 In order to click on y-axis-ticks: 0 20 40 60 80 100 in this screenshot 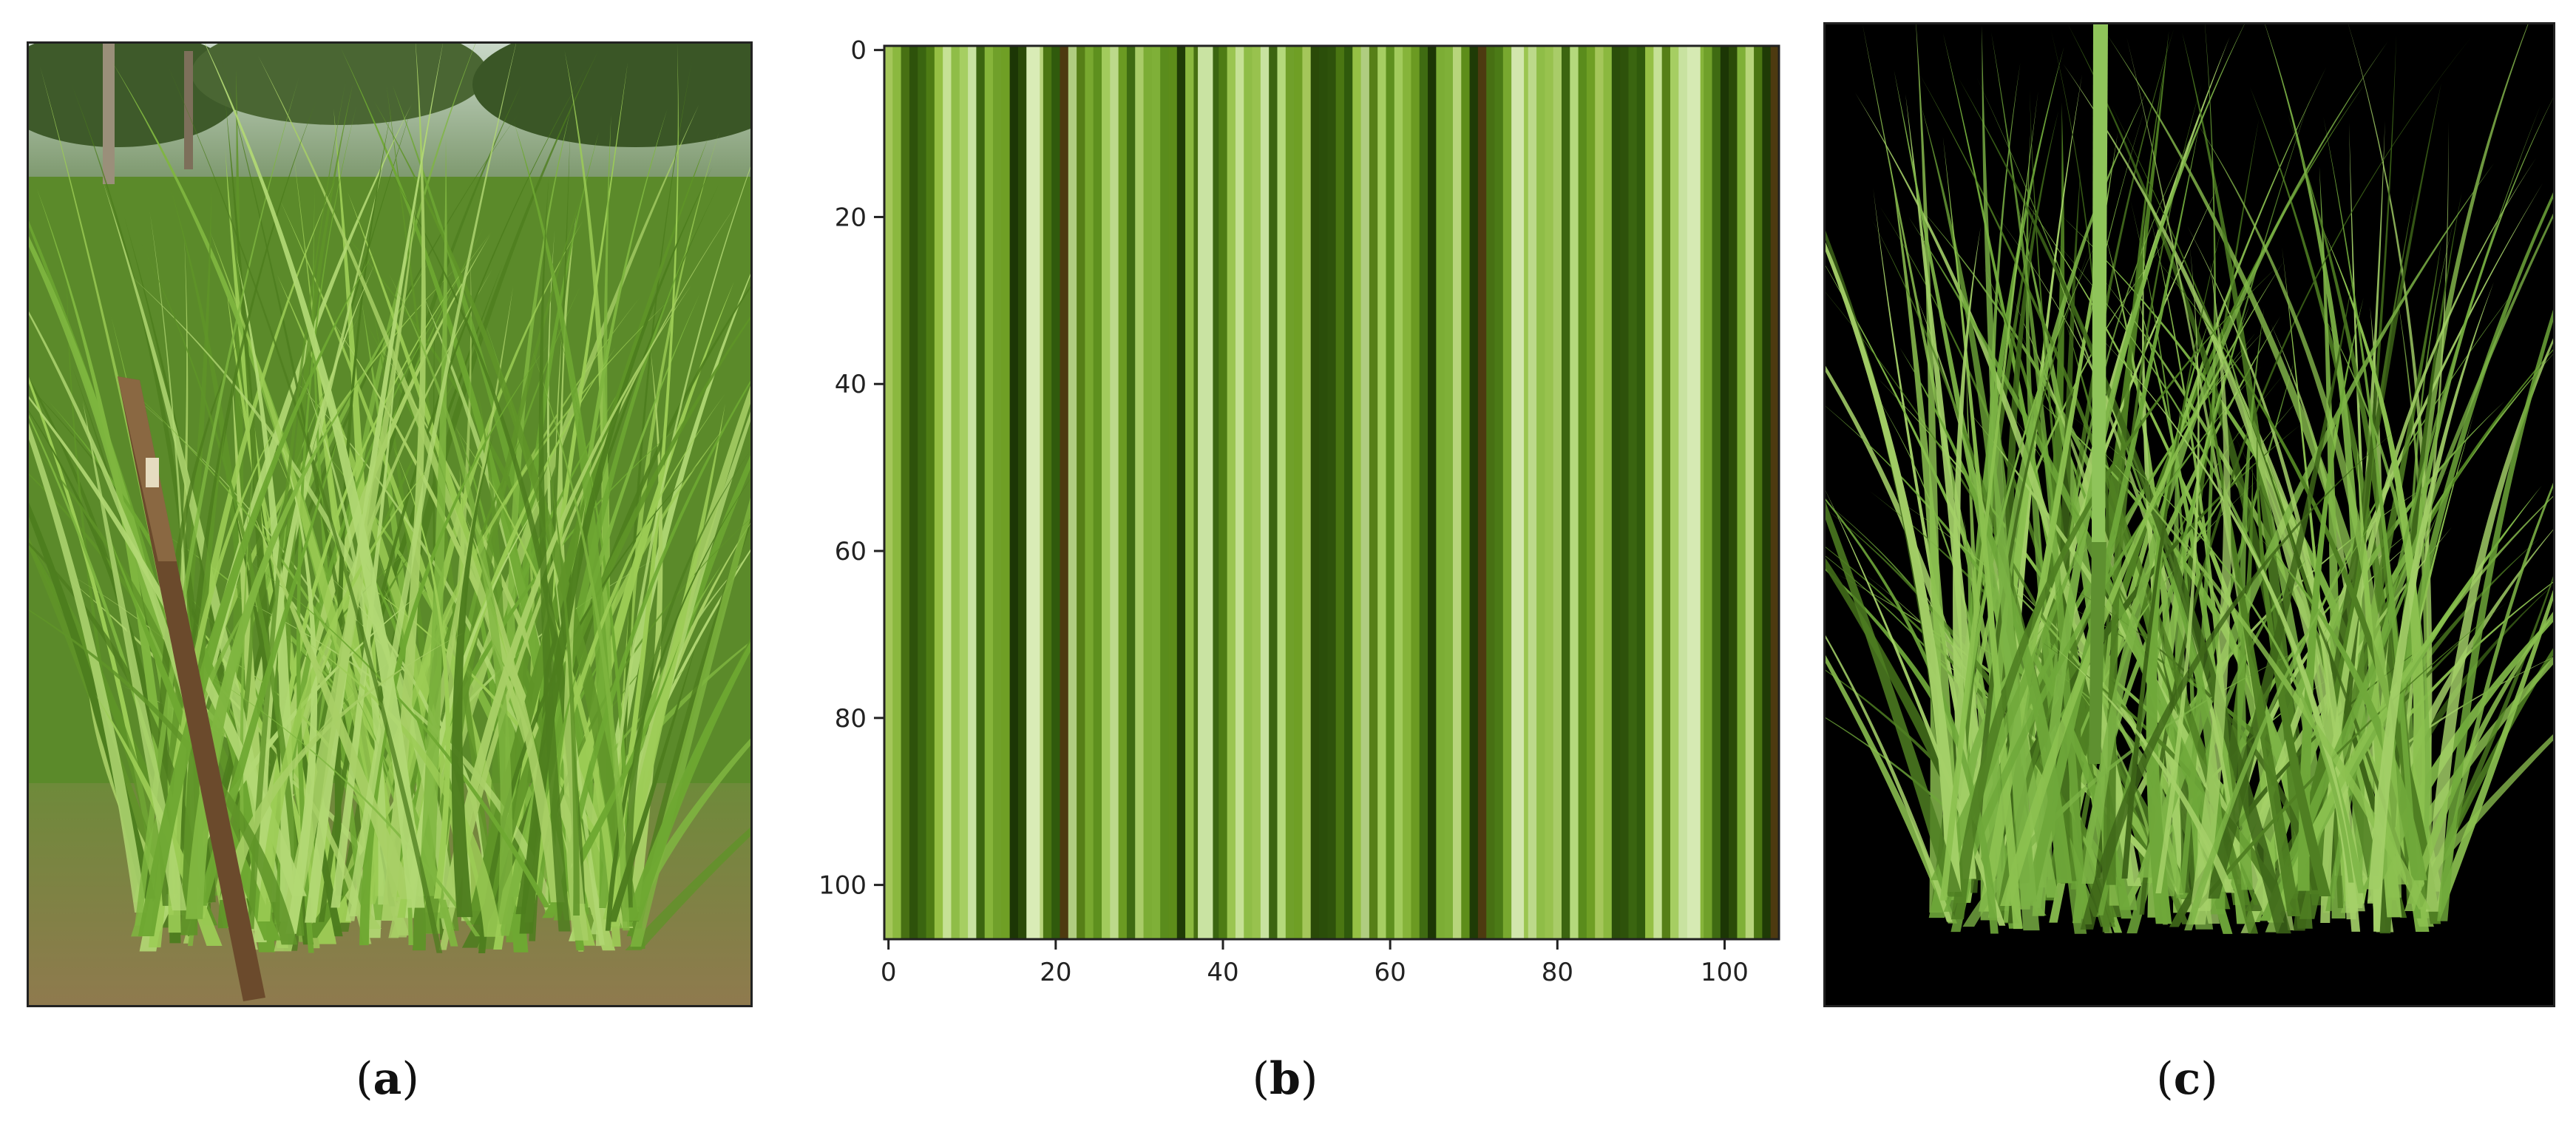, I will do `click(851, 468)`.